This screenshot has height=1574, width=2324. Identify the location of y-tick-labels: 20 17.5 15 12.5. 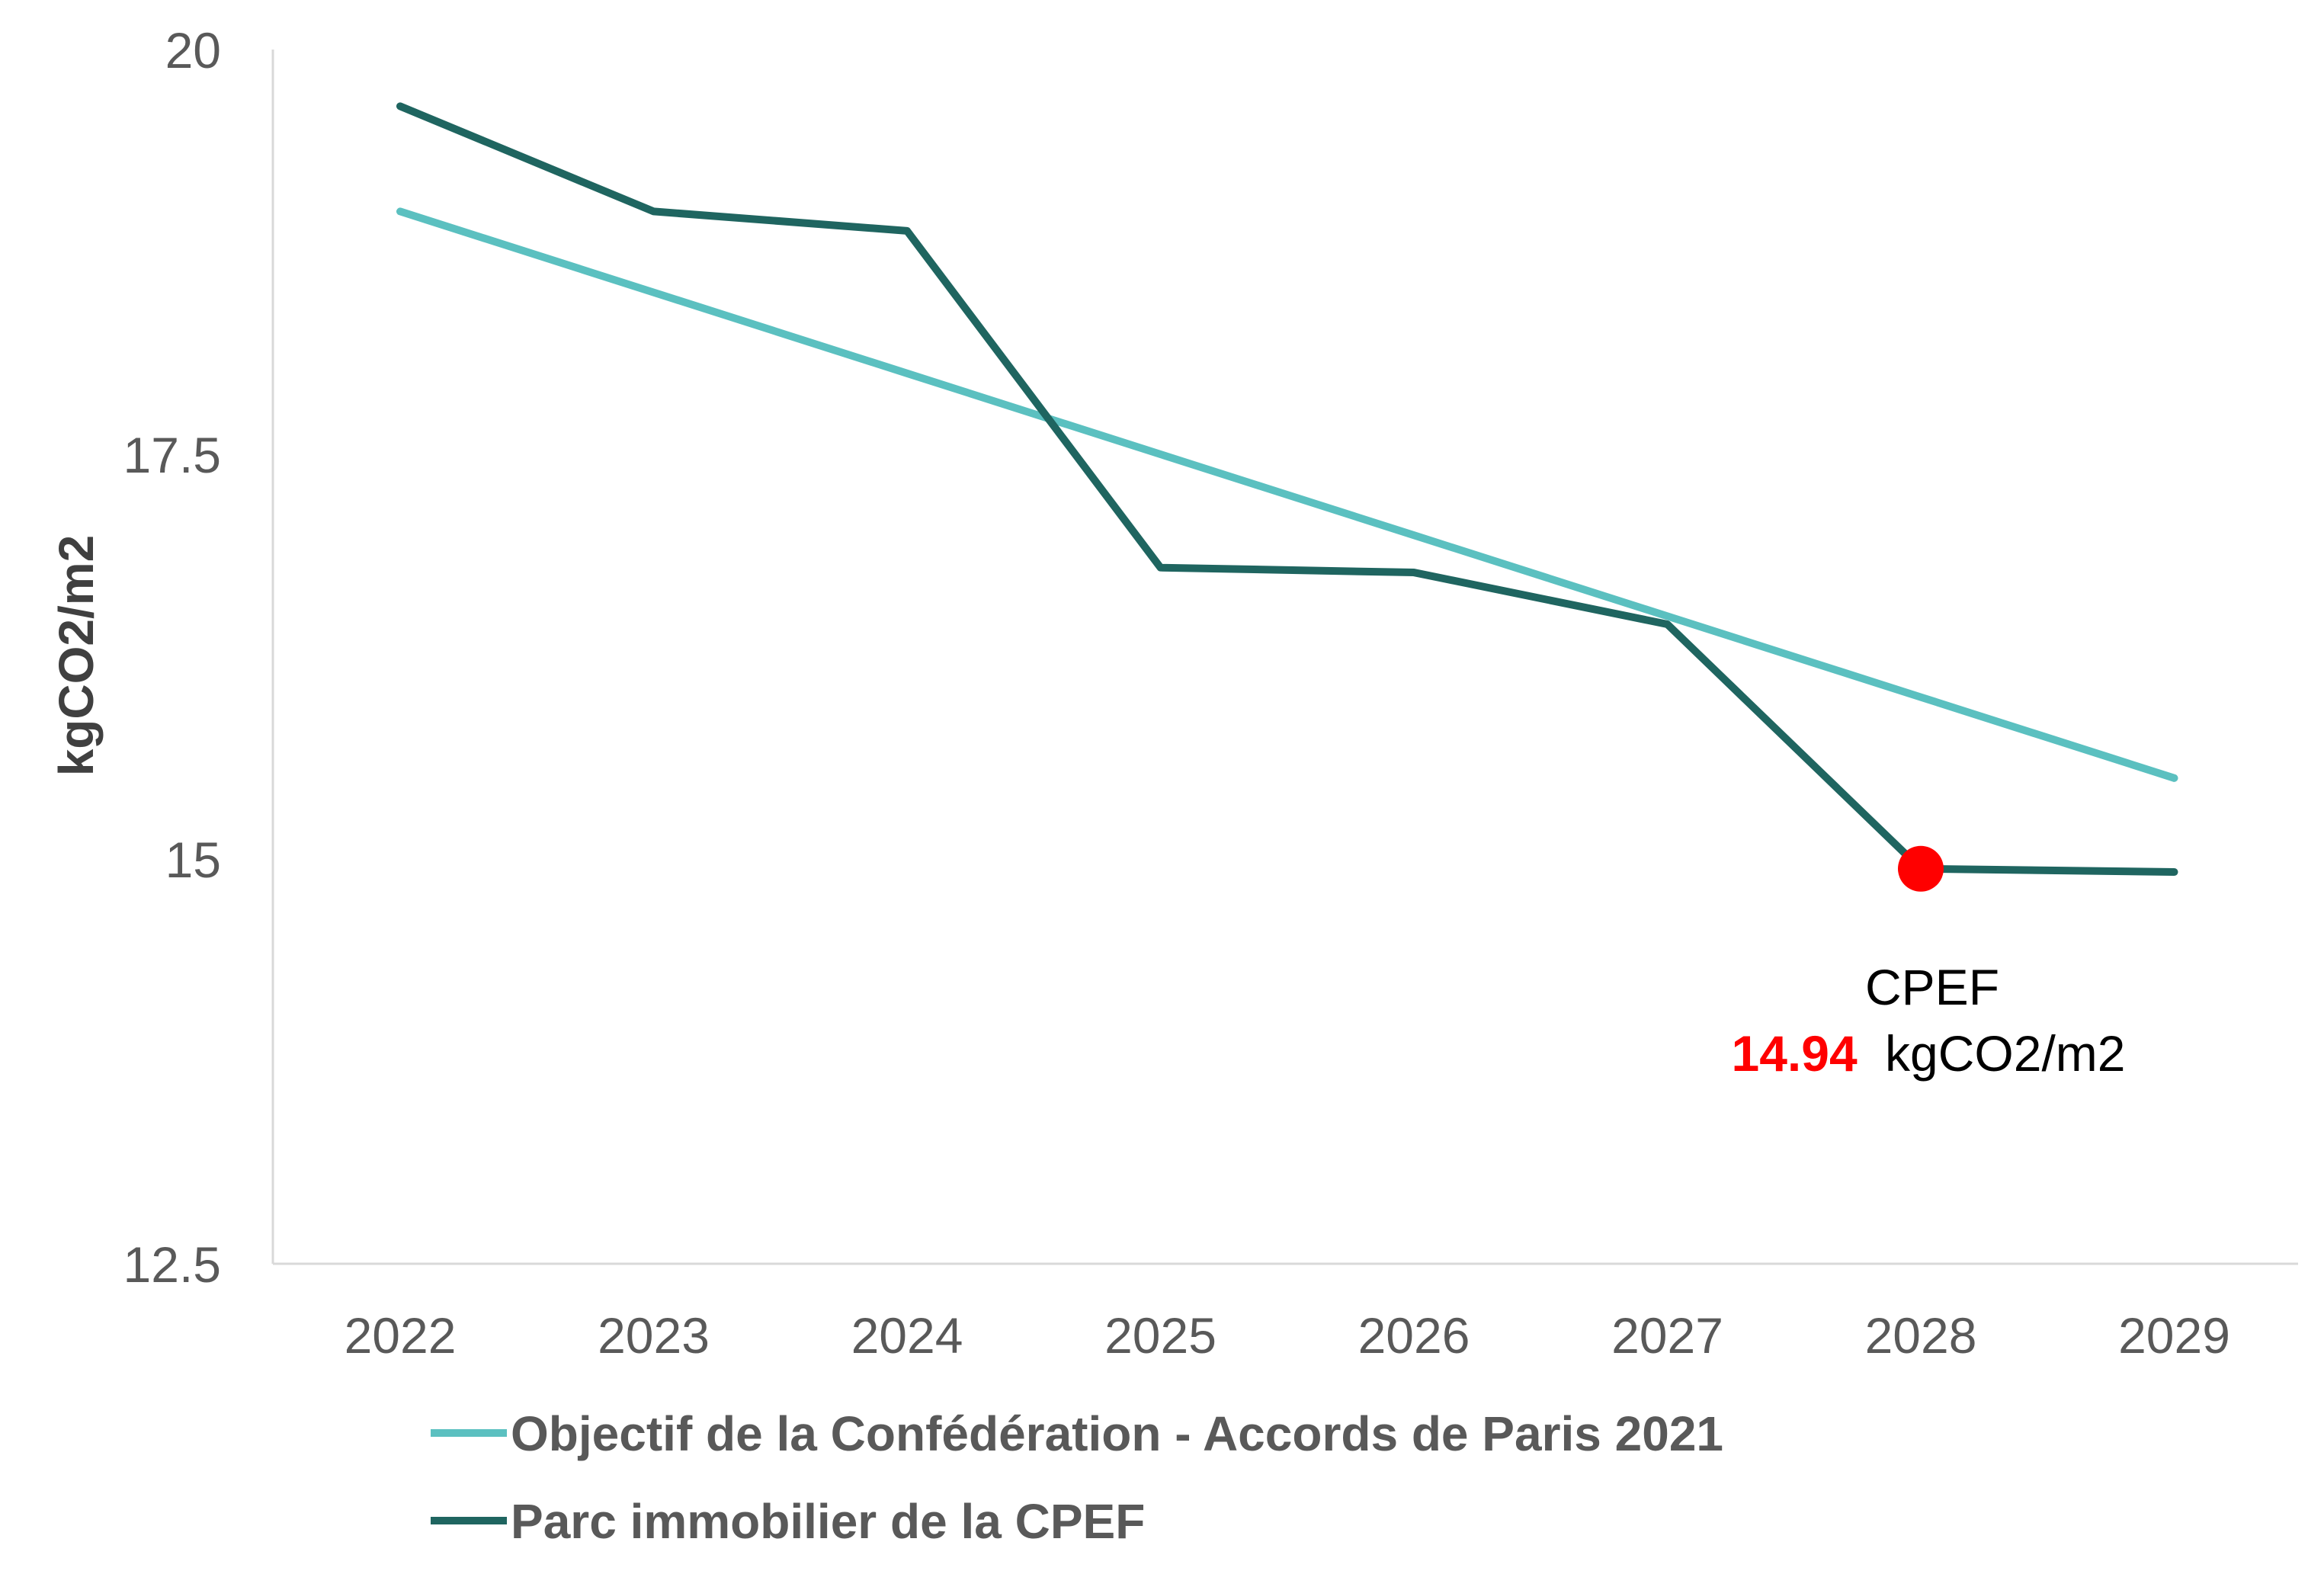
(172, 658).